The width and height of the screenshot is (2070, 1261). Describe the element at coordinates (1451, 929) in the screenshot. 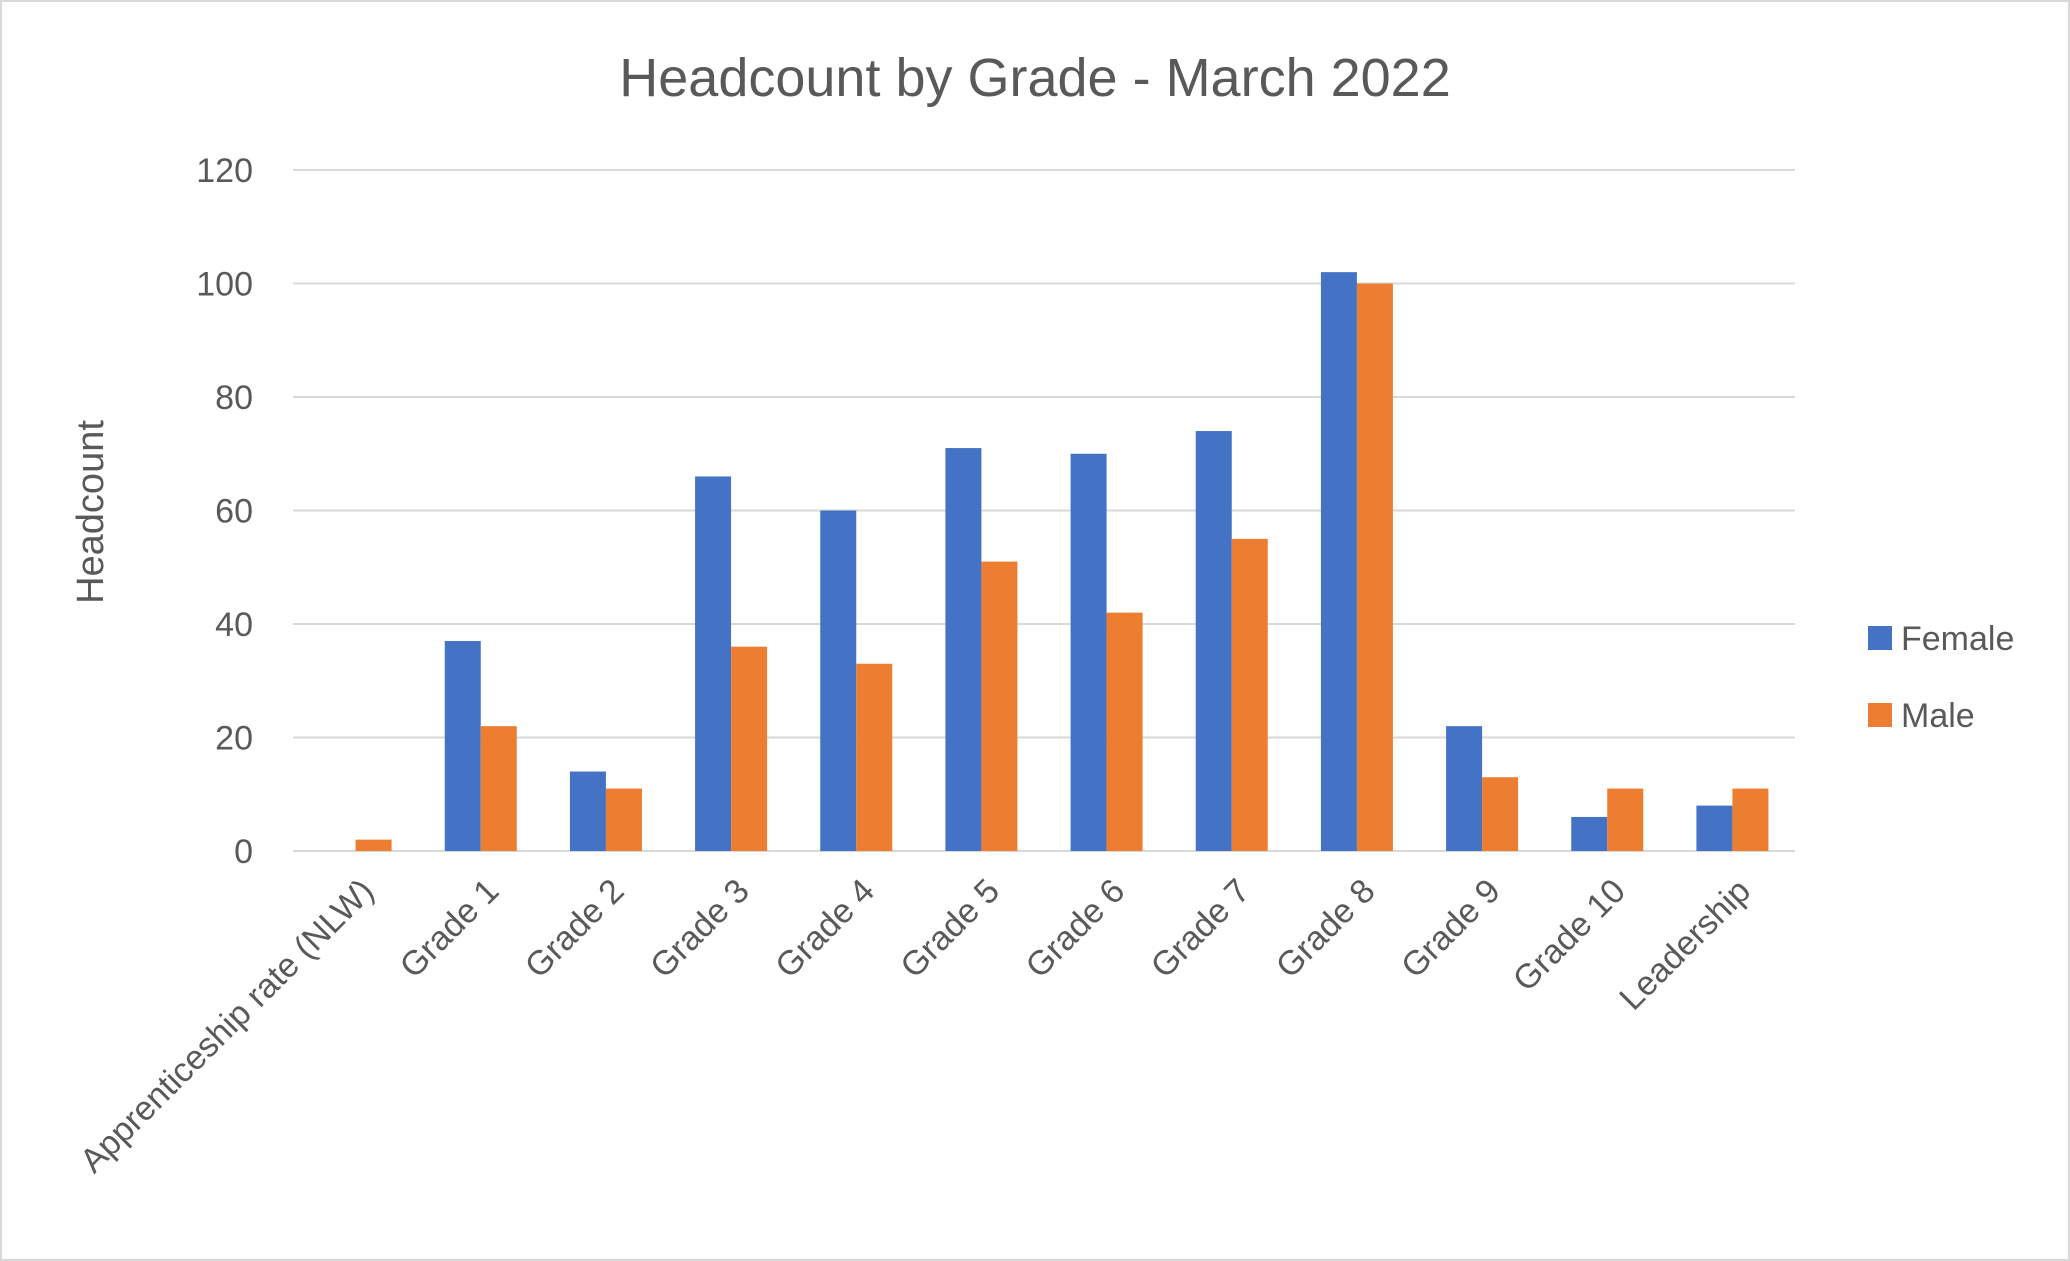

I see `x-tick-label: Grade 9` at that location.